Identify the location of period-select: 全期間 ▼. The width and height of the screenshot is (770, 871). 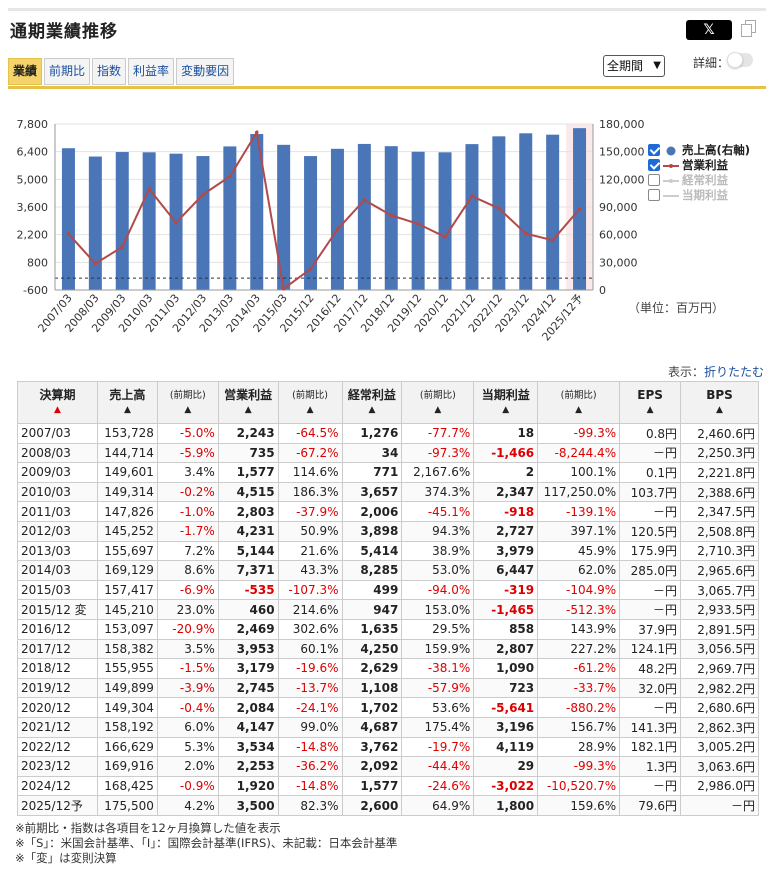
(634, 66).